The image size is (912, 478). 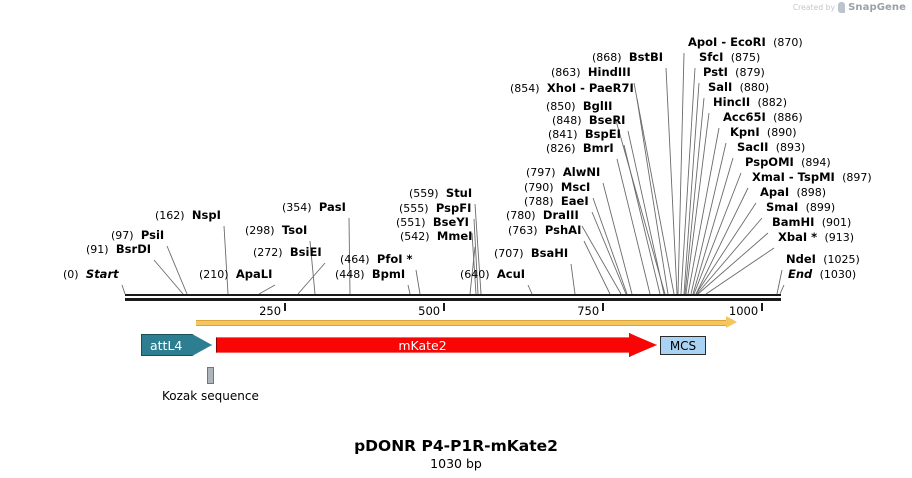 I want to click on restriction-site-label: (854) XhoI - PaeR7I, so click(x=572, y=88).